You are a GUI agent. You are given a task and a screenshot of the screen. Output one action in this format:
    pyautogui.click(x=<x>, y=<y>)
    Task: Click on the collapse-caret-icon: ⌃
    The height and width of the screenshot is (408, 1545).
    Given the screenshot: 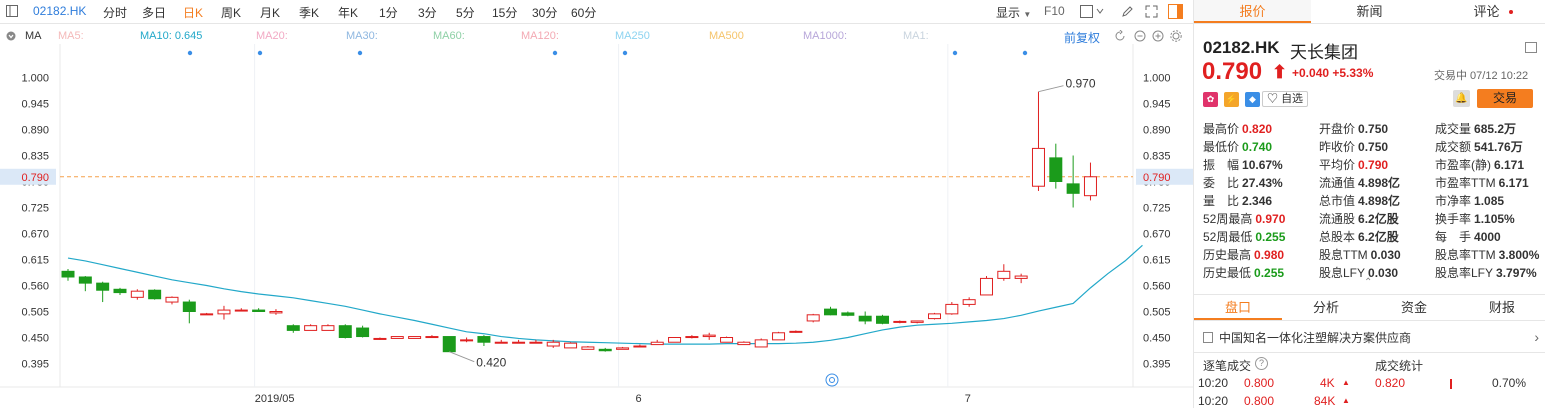 What is the action you would take?
    pyautogui.click(x=1368, y=282)
    